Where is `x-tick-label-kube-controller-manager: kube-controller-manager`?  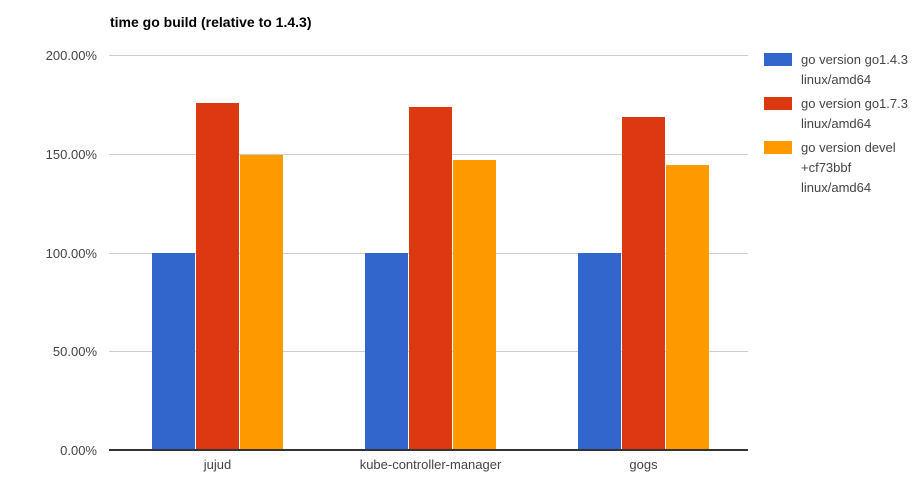
x-tick-label-kube-controller-manager: kube-controller-manager is located at coordinates (430, 464).